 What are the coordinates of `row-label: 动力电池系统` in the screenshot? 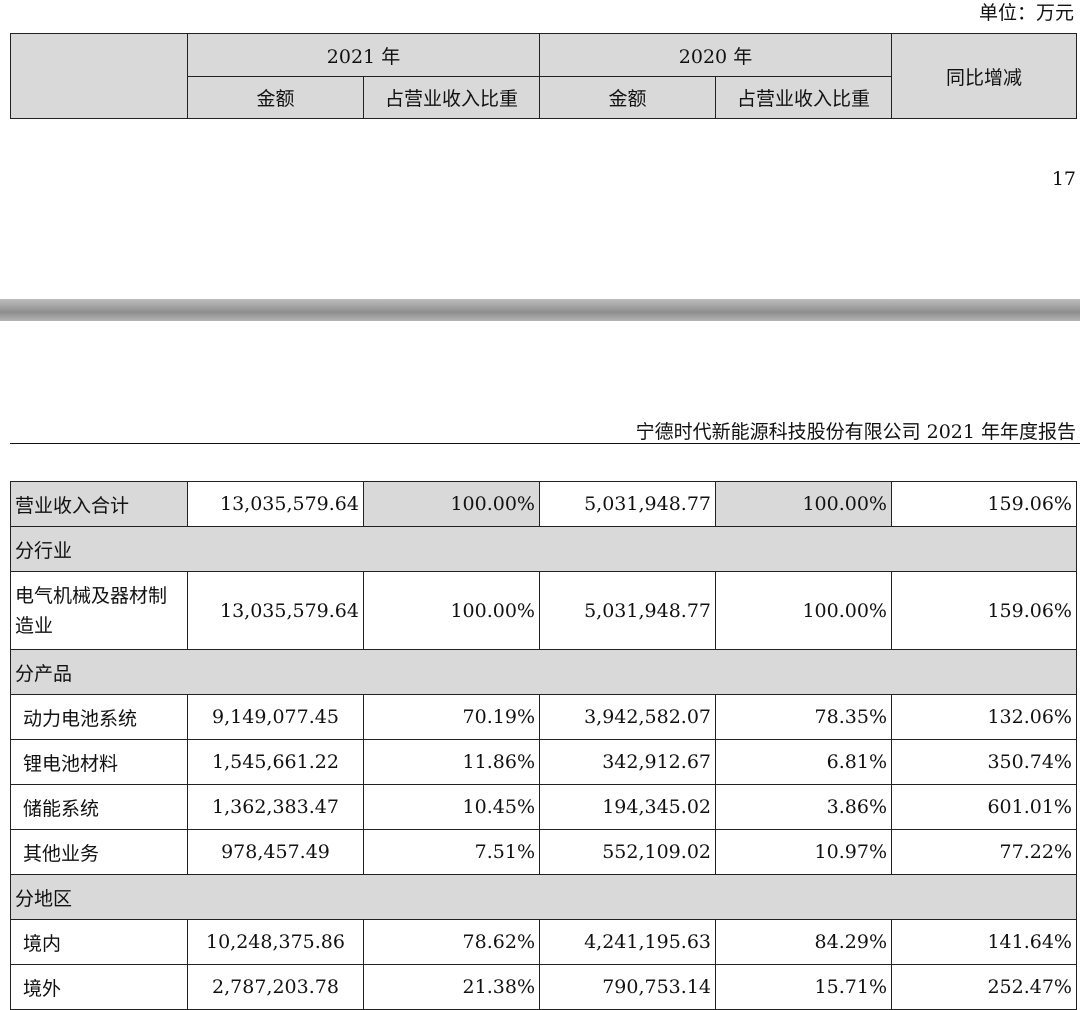 It's located at (99, 717).